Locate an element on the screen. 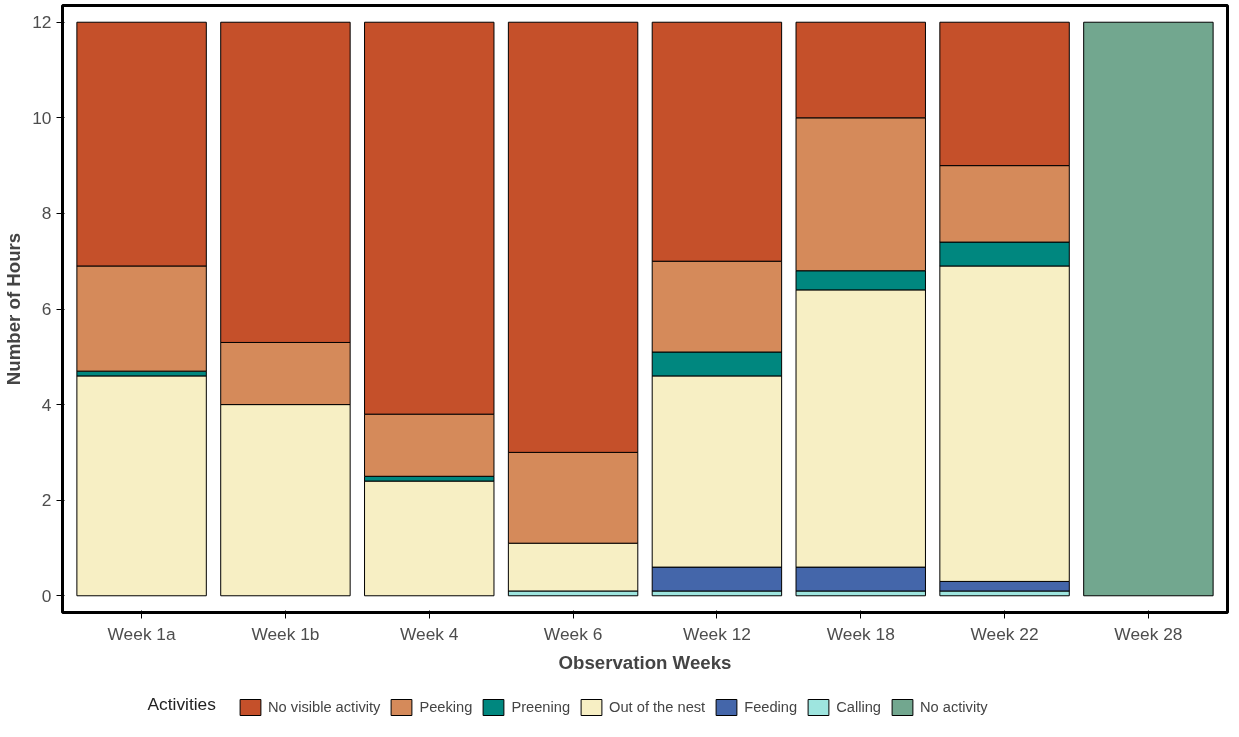 The image size is (1239, 737). legend-label: No activity is located at coordinates (953, 707).